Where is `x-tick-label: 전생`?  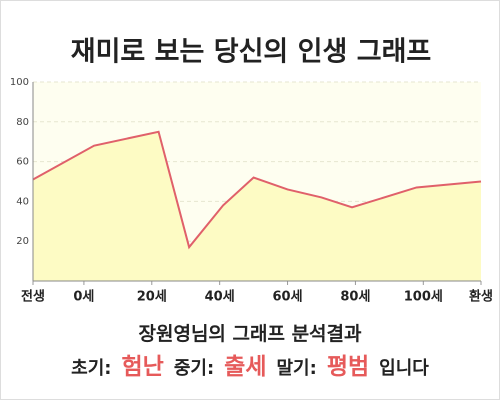
x-tick-label: 전생 is located at coordinates (33, 297).